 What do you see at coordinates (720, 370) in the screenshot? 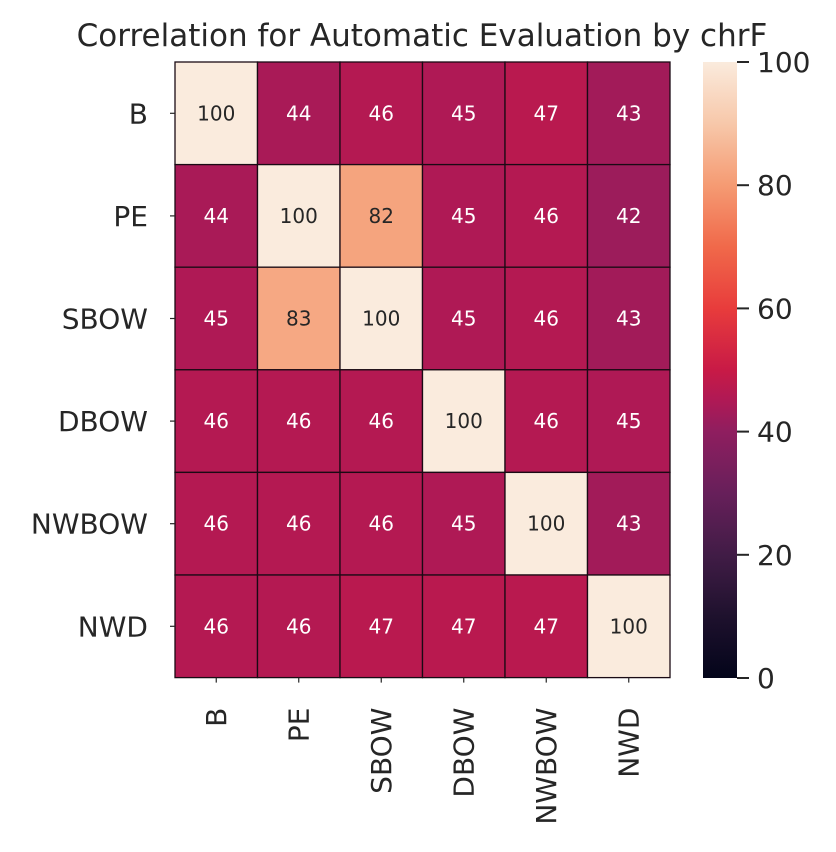
I see `colorbar-gradient` at bounding box center [720, 370].